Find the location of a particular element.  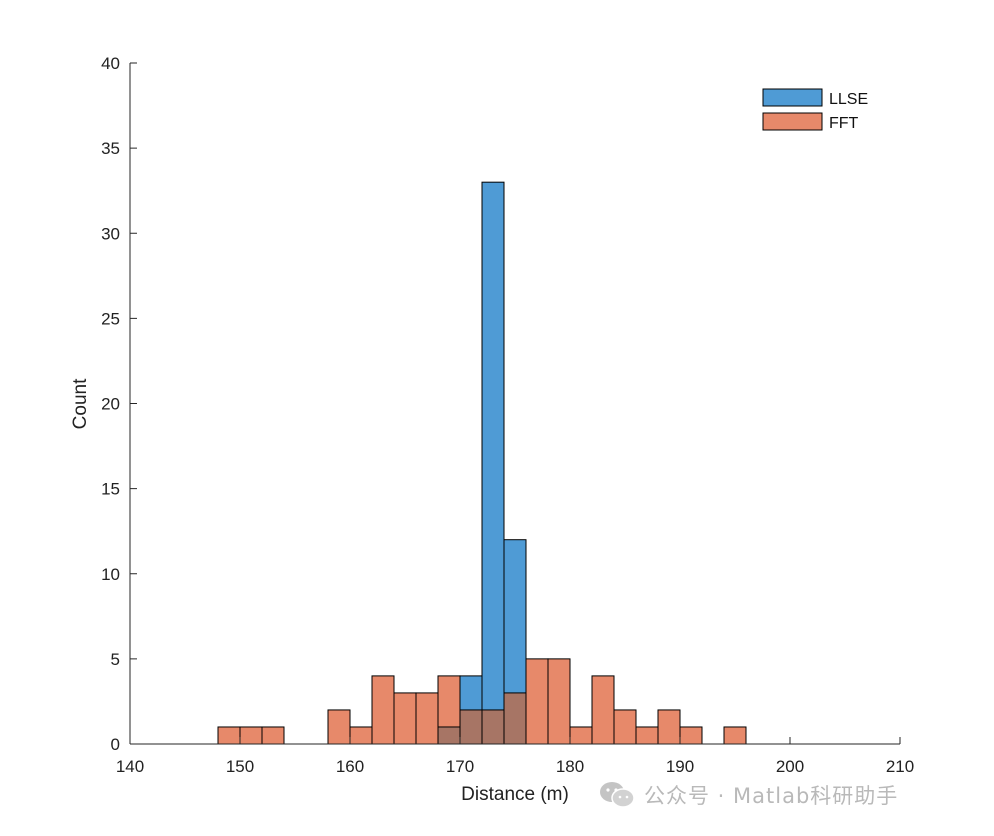

y-tick-label: 25 is located at coordinates (110, 318).